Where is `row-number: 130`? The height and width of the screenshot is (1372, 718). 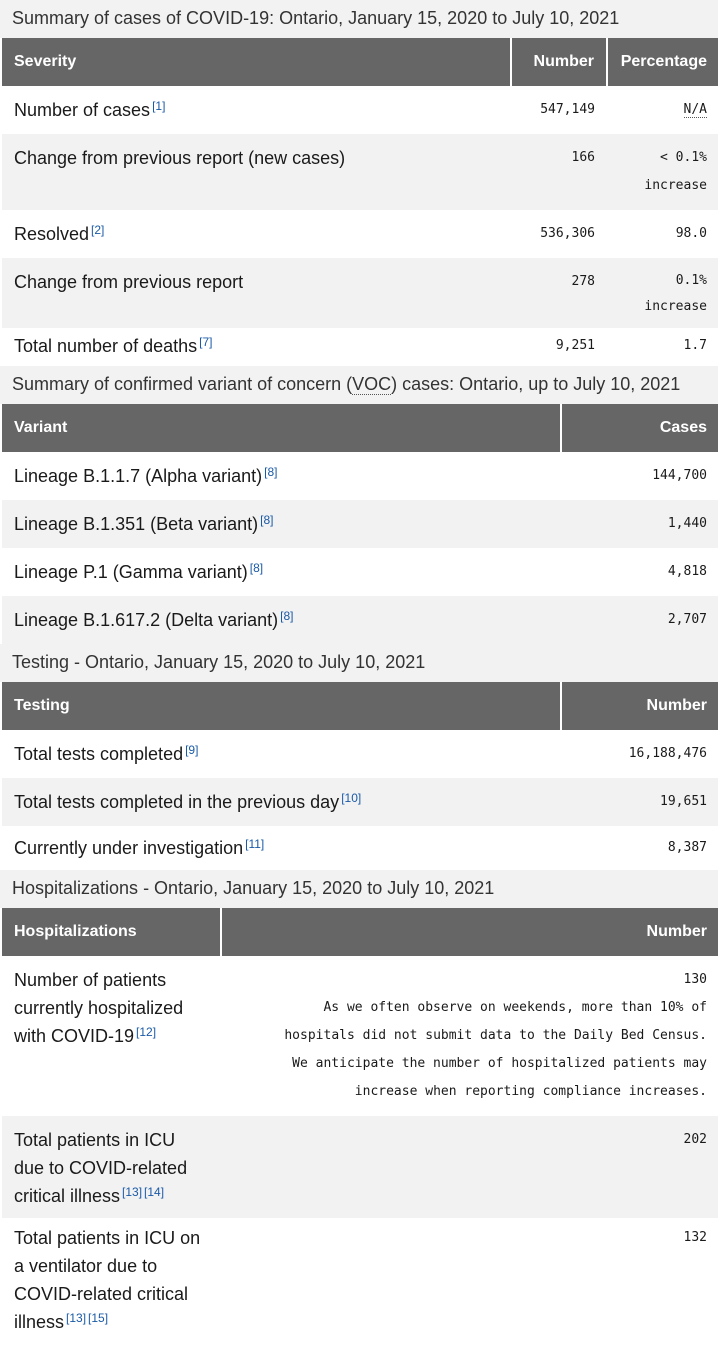 row-number: 130 is located at coordinates (695, 979).